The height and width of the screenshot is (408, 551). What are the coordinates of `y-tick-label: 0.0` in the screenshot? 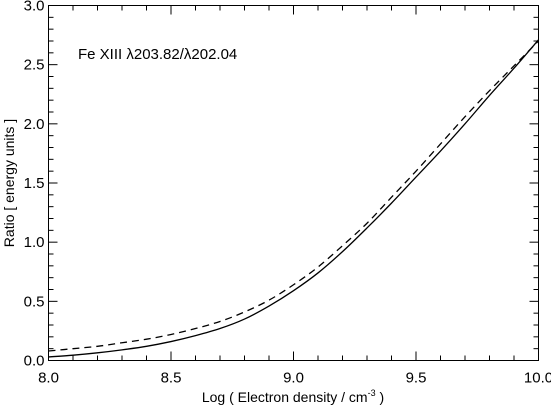 It's located at (34, 361).